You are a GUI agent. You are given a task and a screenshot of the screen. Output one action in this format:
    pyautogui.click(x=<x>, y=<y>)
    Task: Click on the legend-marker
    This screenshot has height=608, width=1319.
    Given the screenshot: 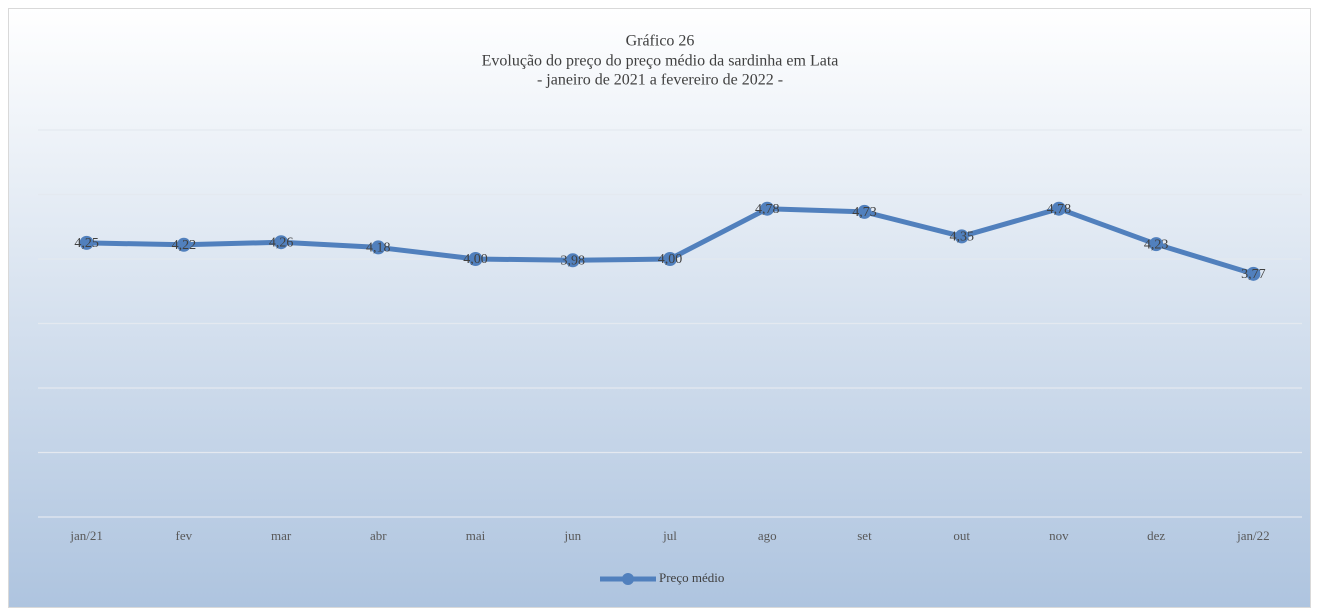 What is the action you would take?
    pyautogui.click(x=628, y=579)
    